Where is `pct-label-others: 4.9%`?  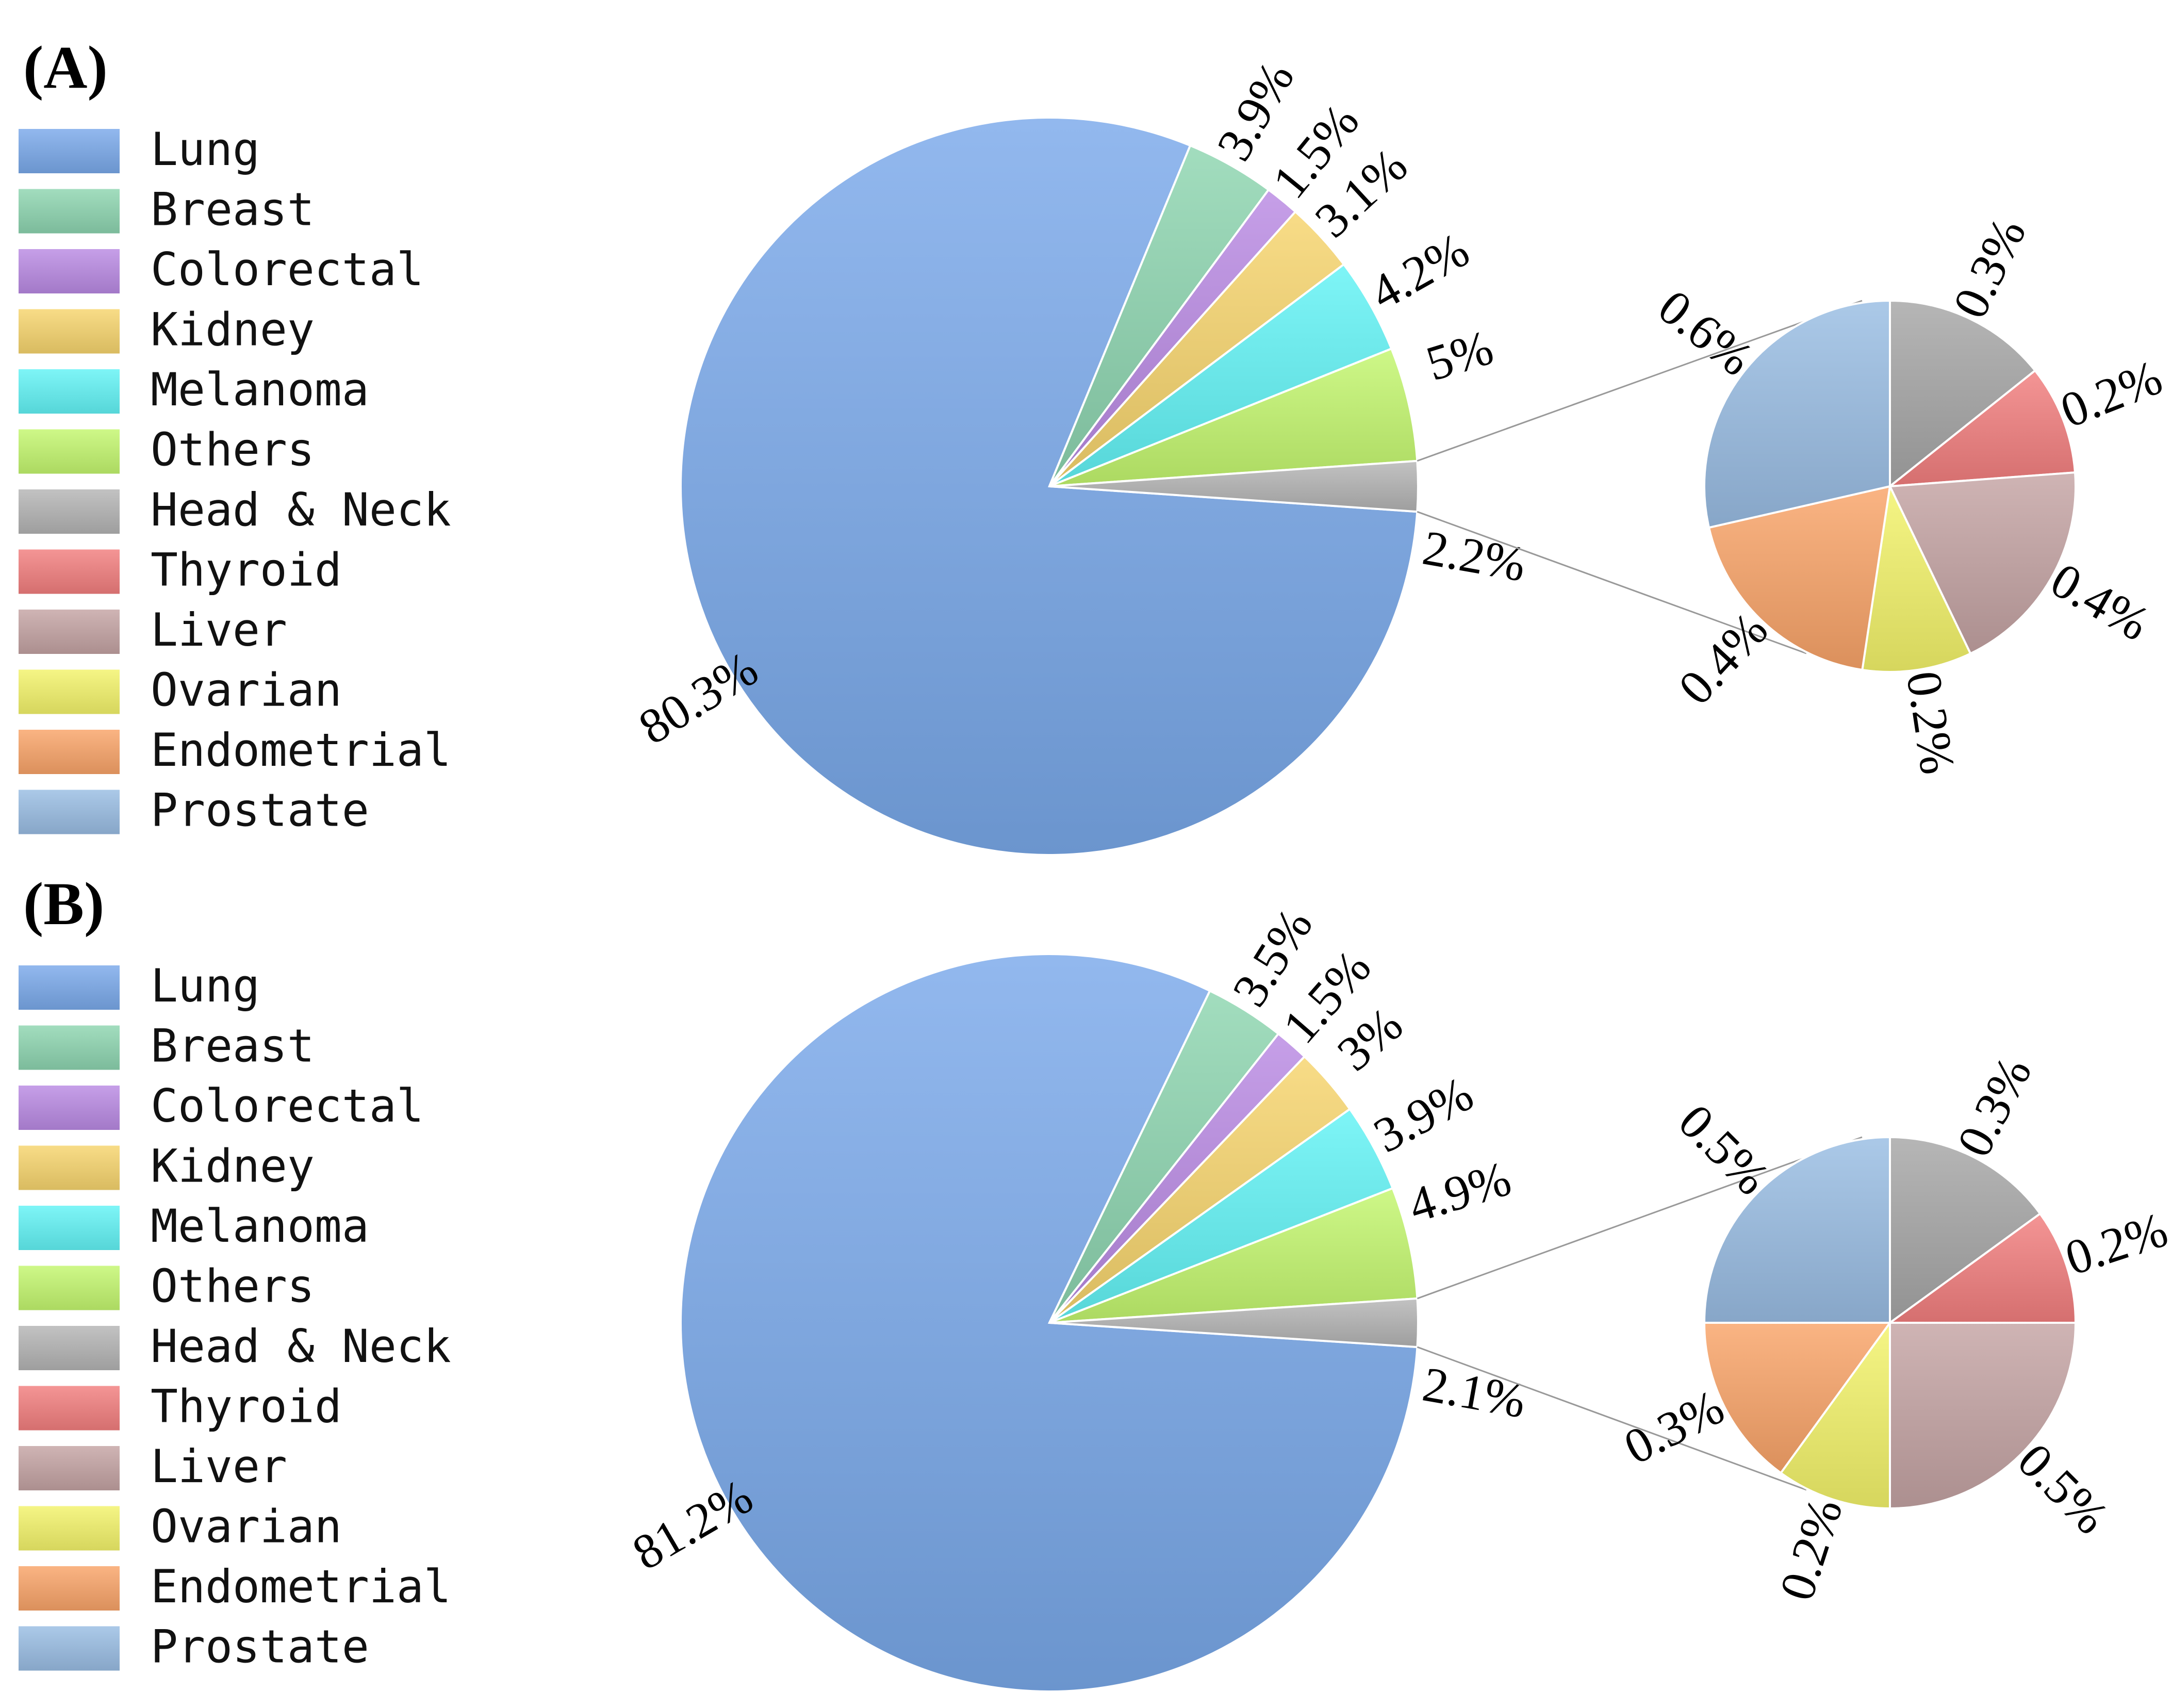 pct-label-others: 4.9% is located at coordinates (1460, 1191).